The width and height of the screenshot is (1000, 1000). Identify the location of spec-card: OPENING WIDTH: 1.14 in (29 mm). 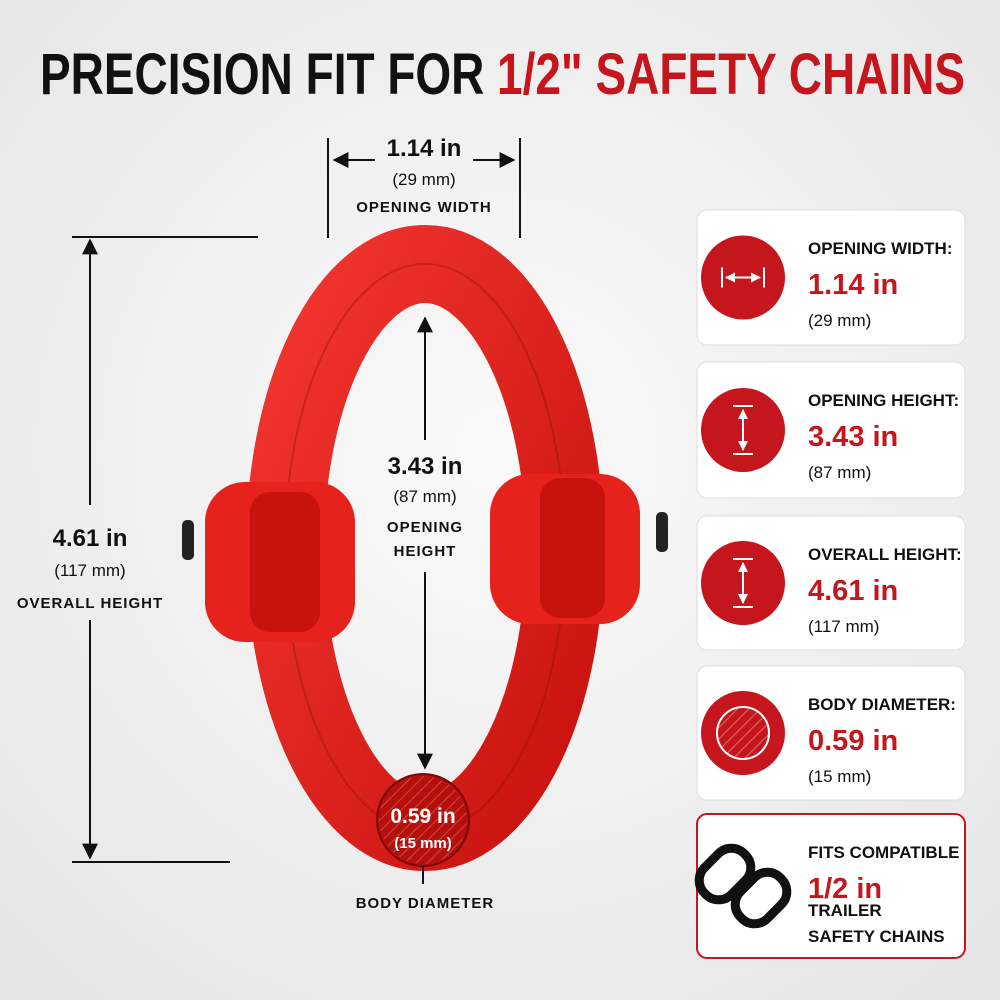
(831, 277).